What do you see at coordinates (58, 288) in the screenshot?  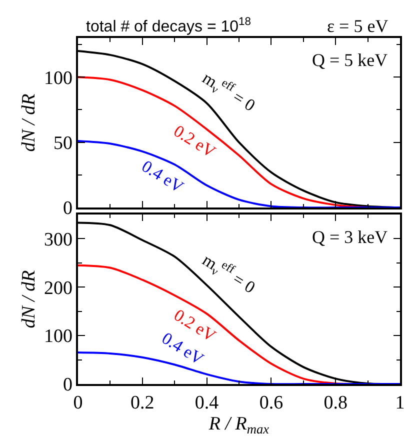 I see `y-tick-label: 200` at bounding box center [58, 288].